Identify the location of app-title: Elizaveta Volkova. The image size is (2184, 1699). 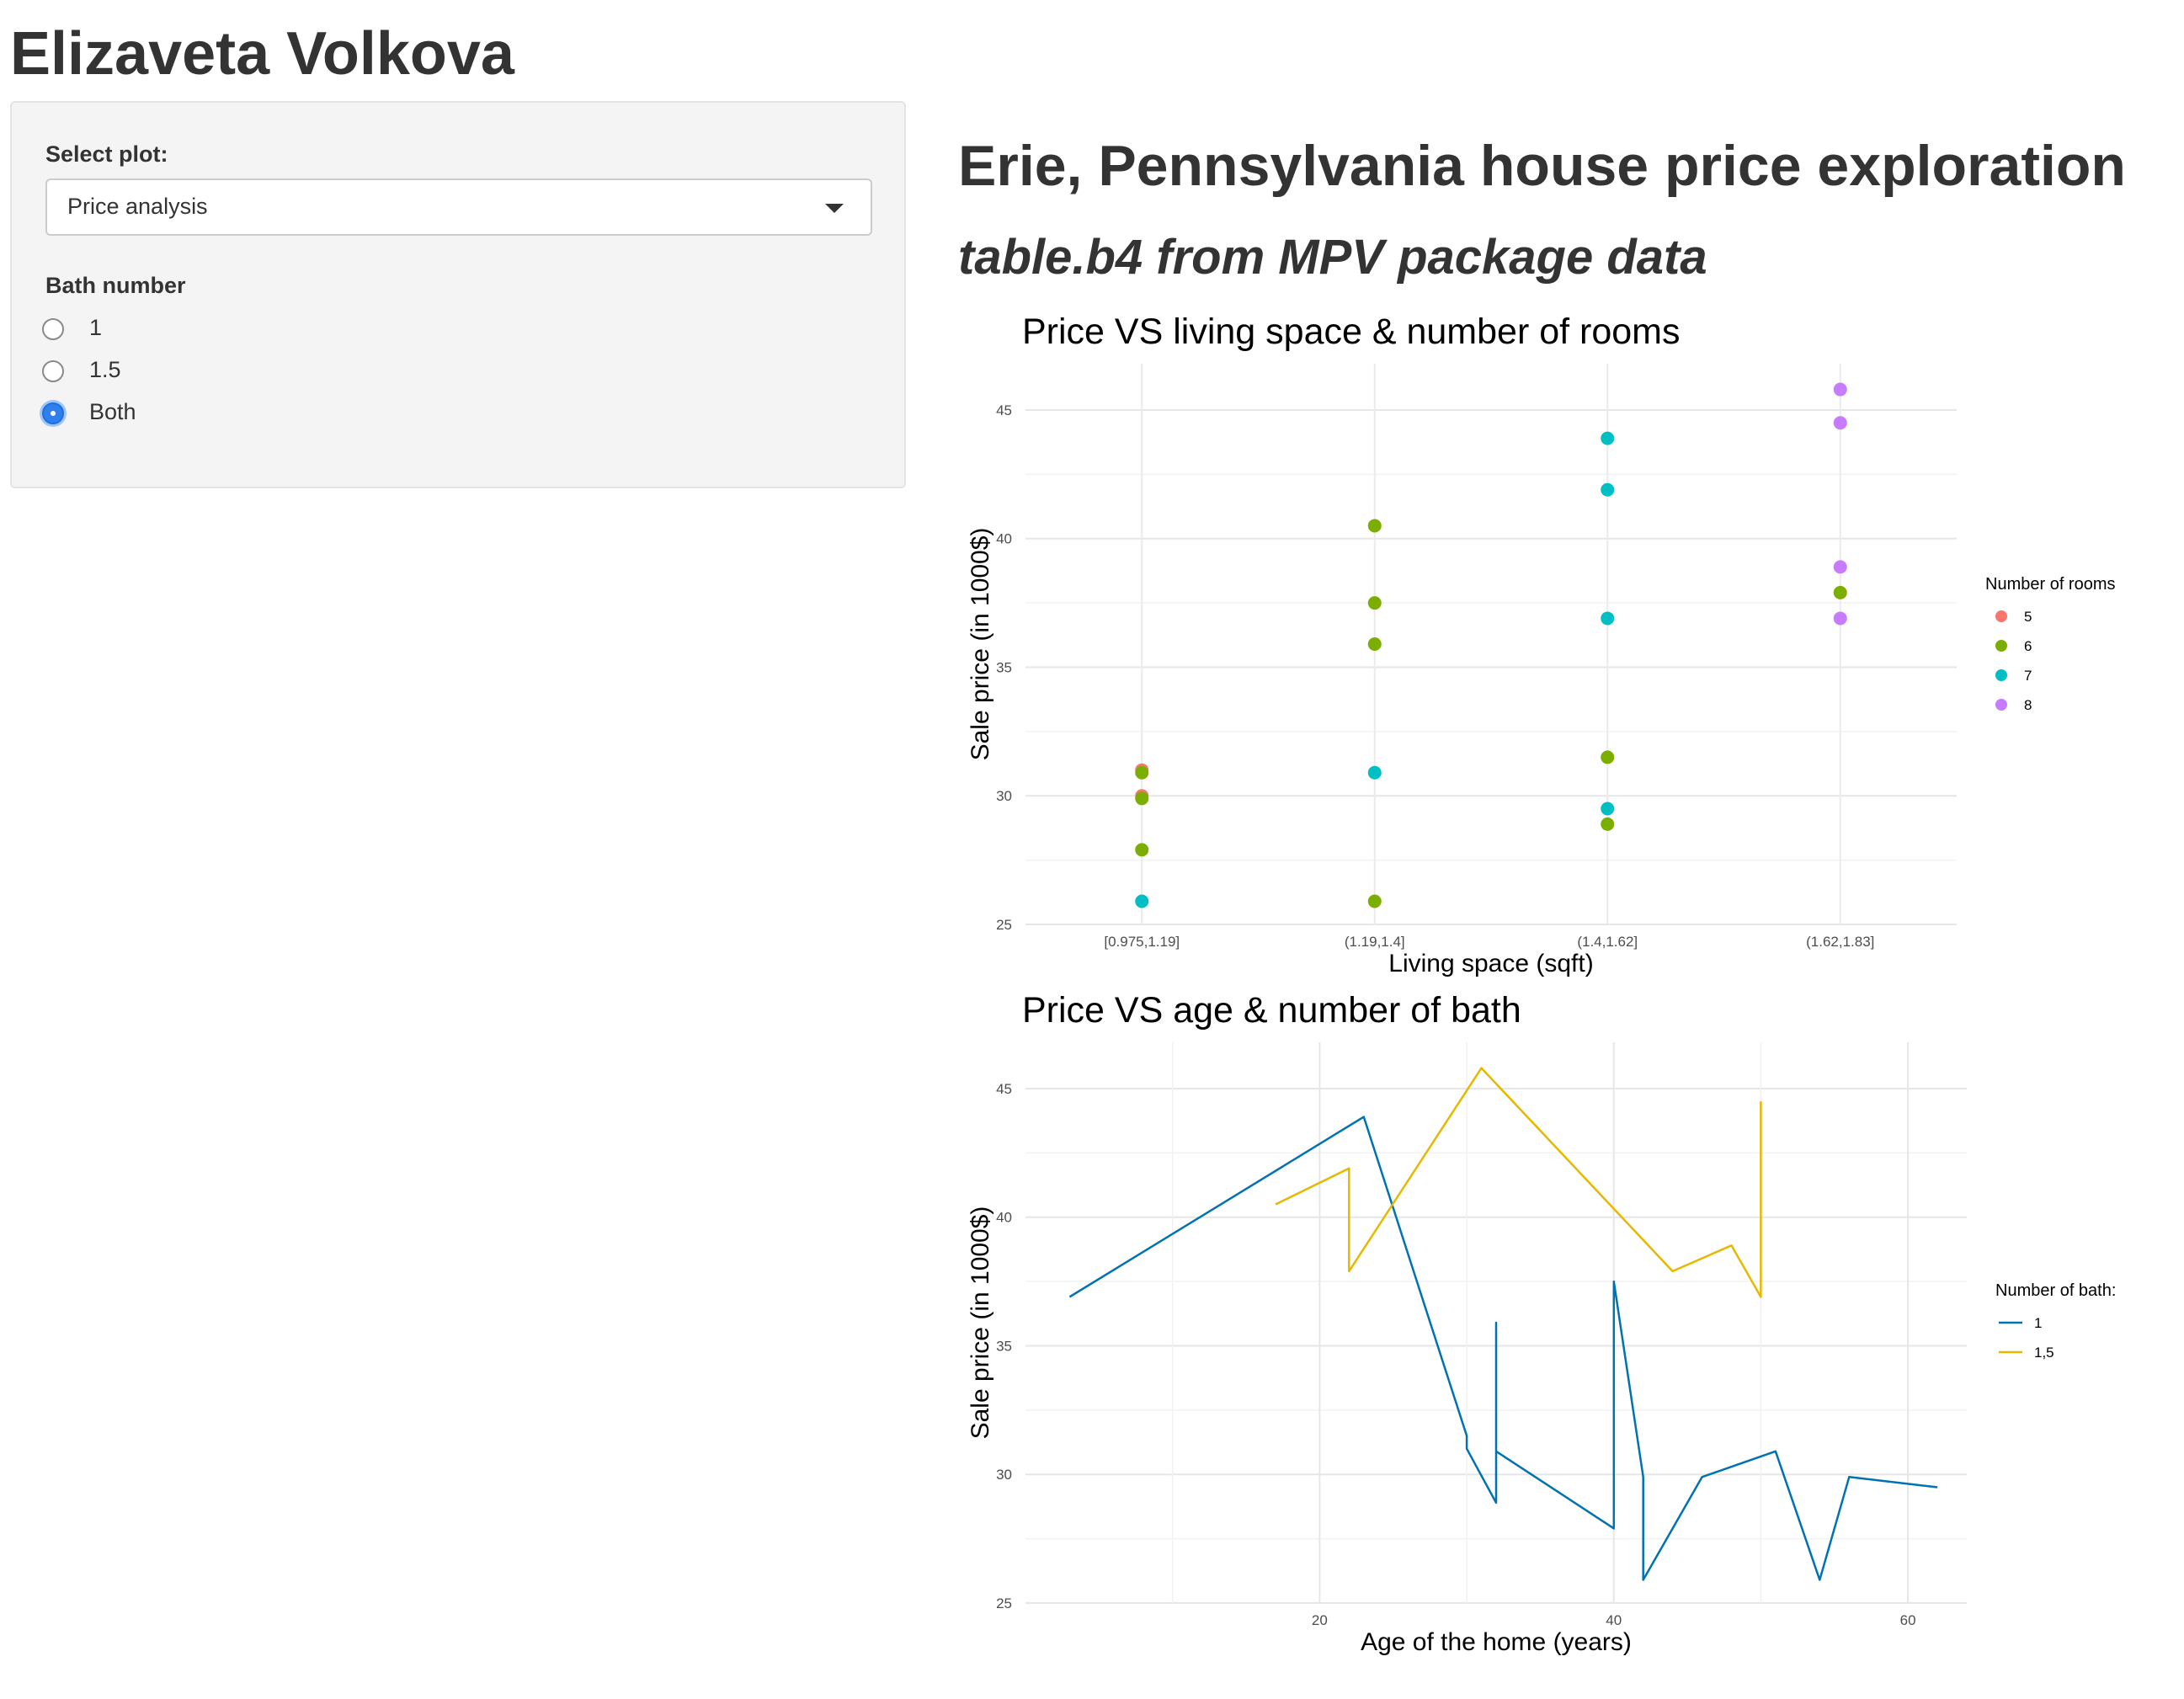
(262, 54).